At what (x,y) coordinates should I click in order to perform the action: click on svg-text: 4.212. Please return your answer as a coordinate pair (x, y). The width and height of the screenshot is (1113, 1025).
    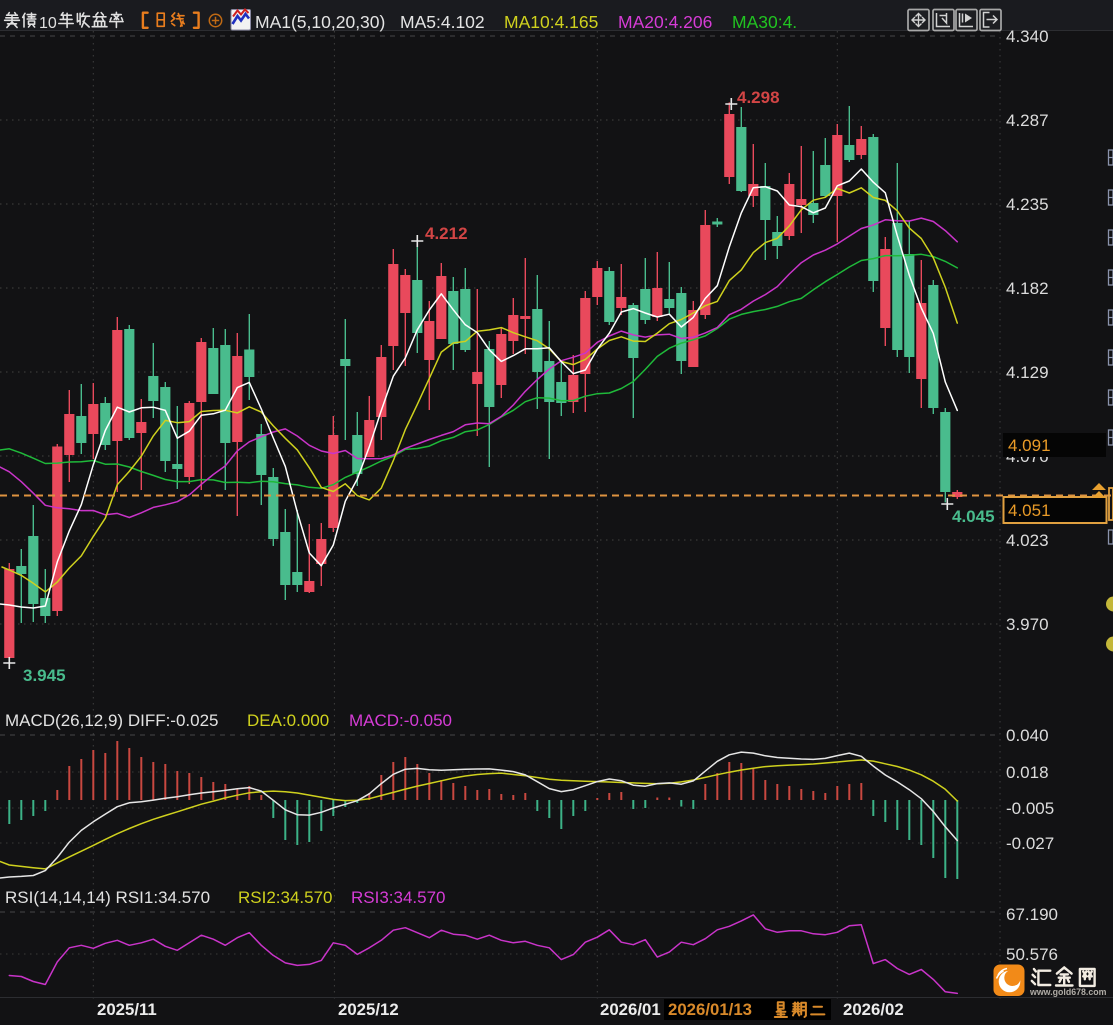
    Looking at the image, I should click on (446, 233).